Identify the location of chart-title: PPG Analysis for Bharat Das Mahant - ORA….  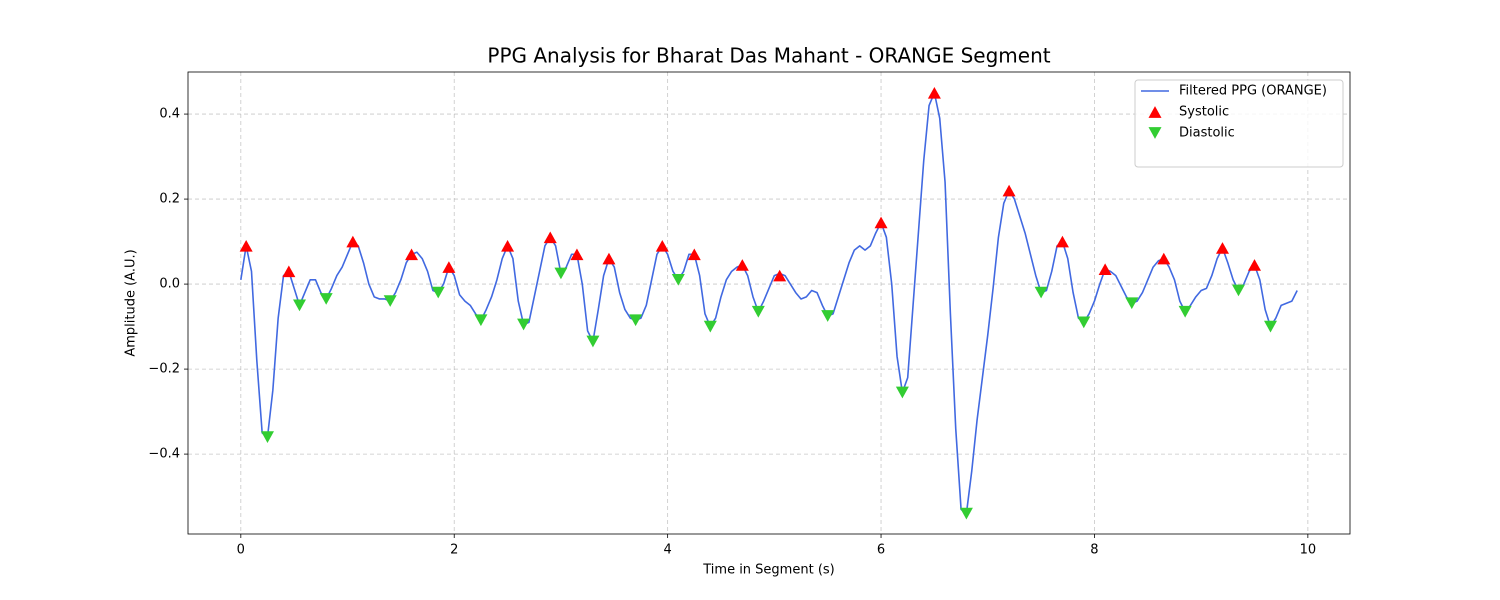
(768, 56).